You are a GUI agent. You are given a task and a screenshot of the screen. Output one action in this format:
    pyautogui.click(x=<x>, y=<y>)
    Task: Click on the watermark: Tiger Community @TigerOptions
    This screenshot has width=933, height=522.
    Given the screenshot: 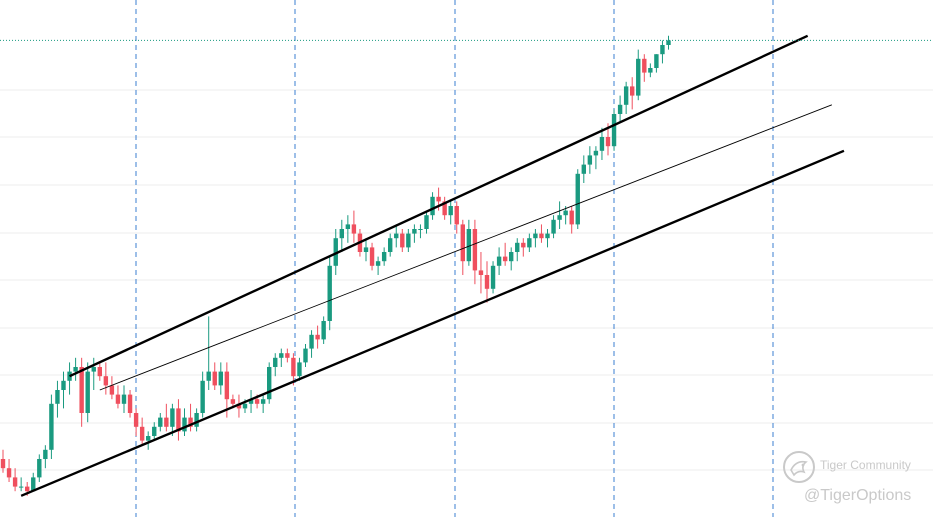 What is the action you would take?
    pyautogui.click(x=857, y=480)
    